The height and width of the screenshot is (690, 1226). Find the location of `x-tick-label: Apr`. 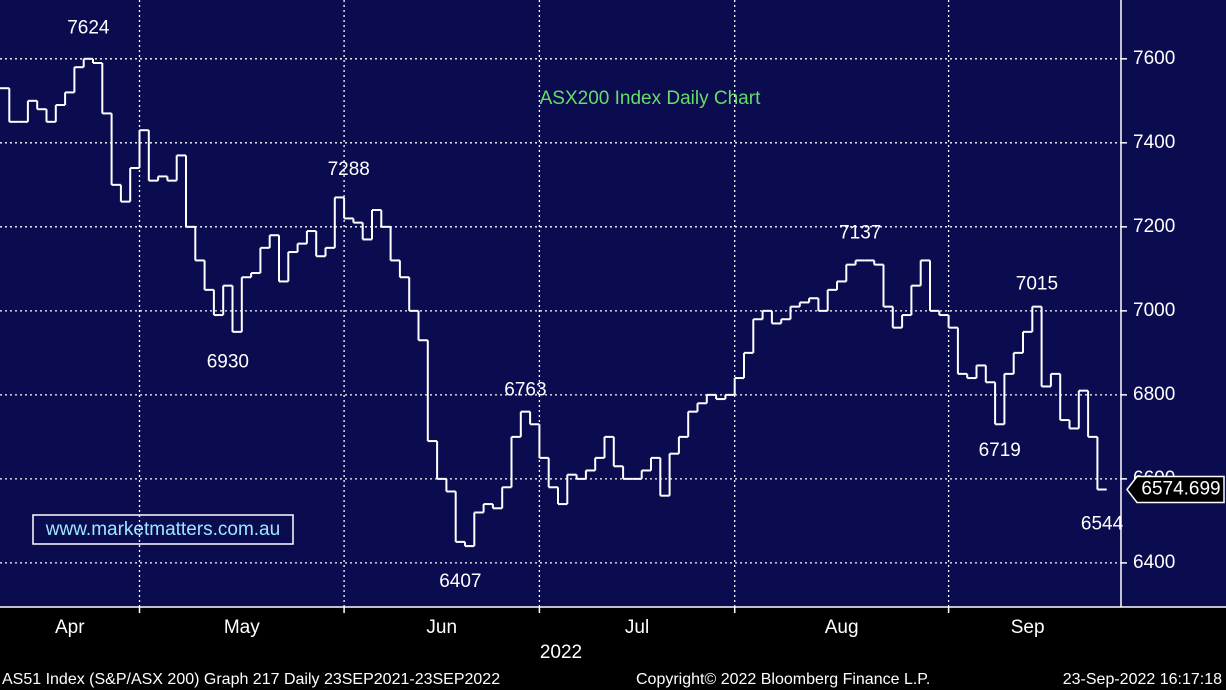

x-tick-label: Apr is located at coordinates (70, 627).